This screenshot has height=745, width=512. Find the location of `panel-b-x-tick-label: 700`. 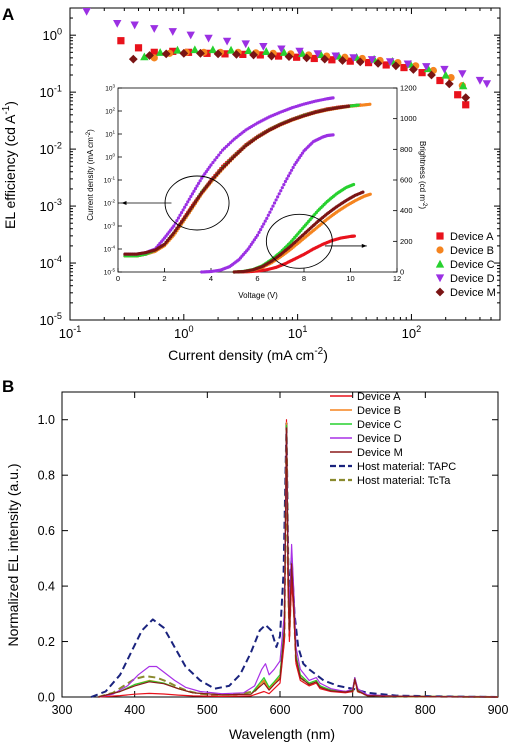

panel-b-x-tick-label: 700 is located at coordinates (352, 710).